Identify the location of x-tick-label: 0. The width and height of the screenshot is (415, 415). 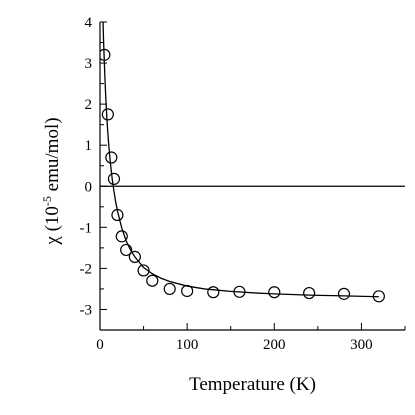
(100, 345).